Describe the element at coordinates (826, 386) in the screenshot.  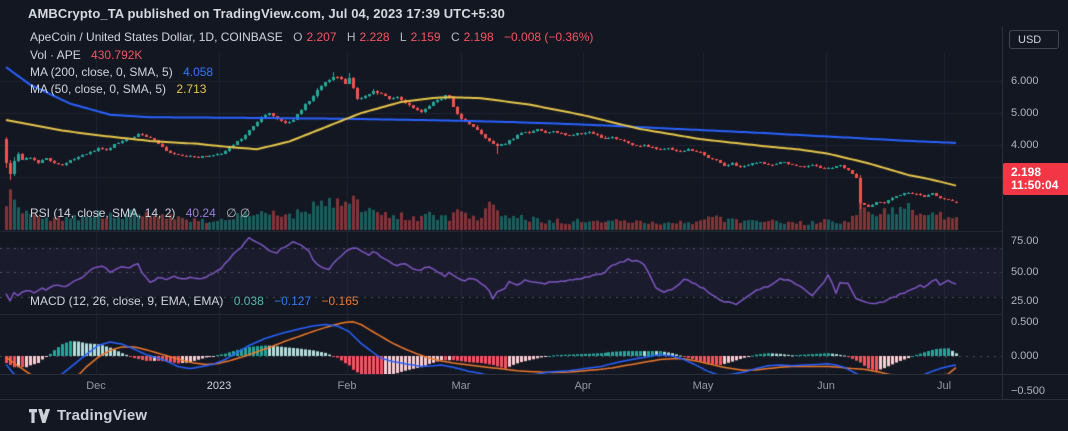
I see `time-axis-label: Jun` at that location.